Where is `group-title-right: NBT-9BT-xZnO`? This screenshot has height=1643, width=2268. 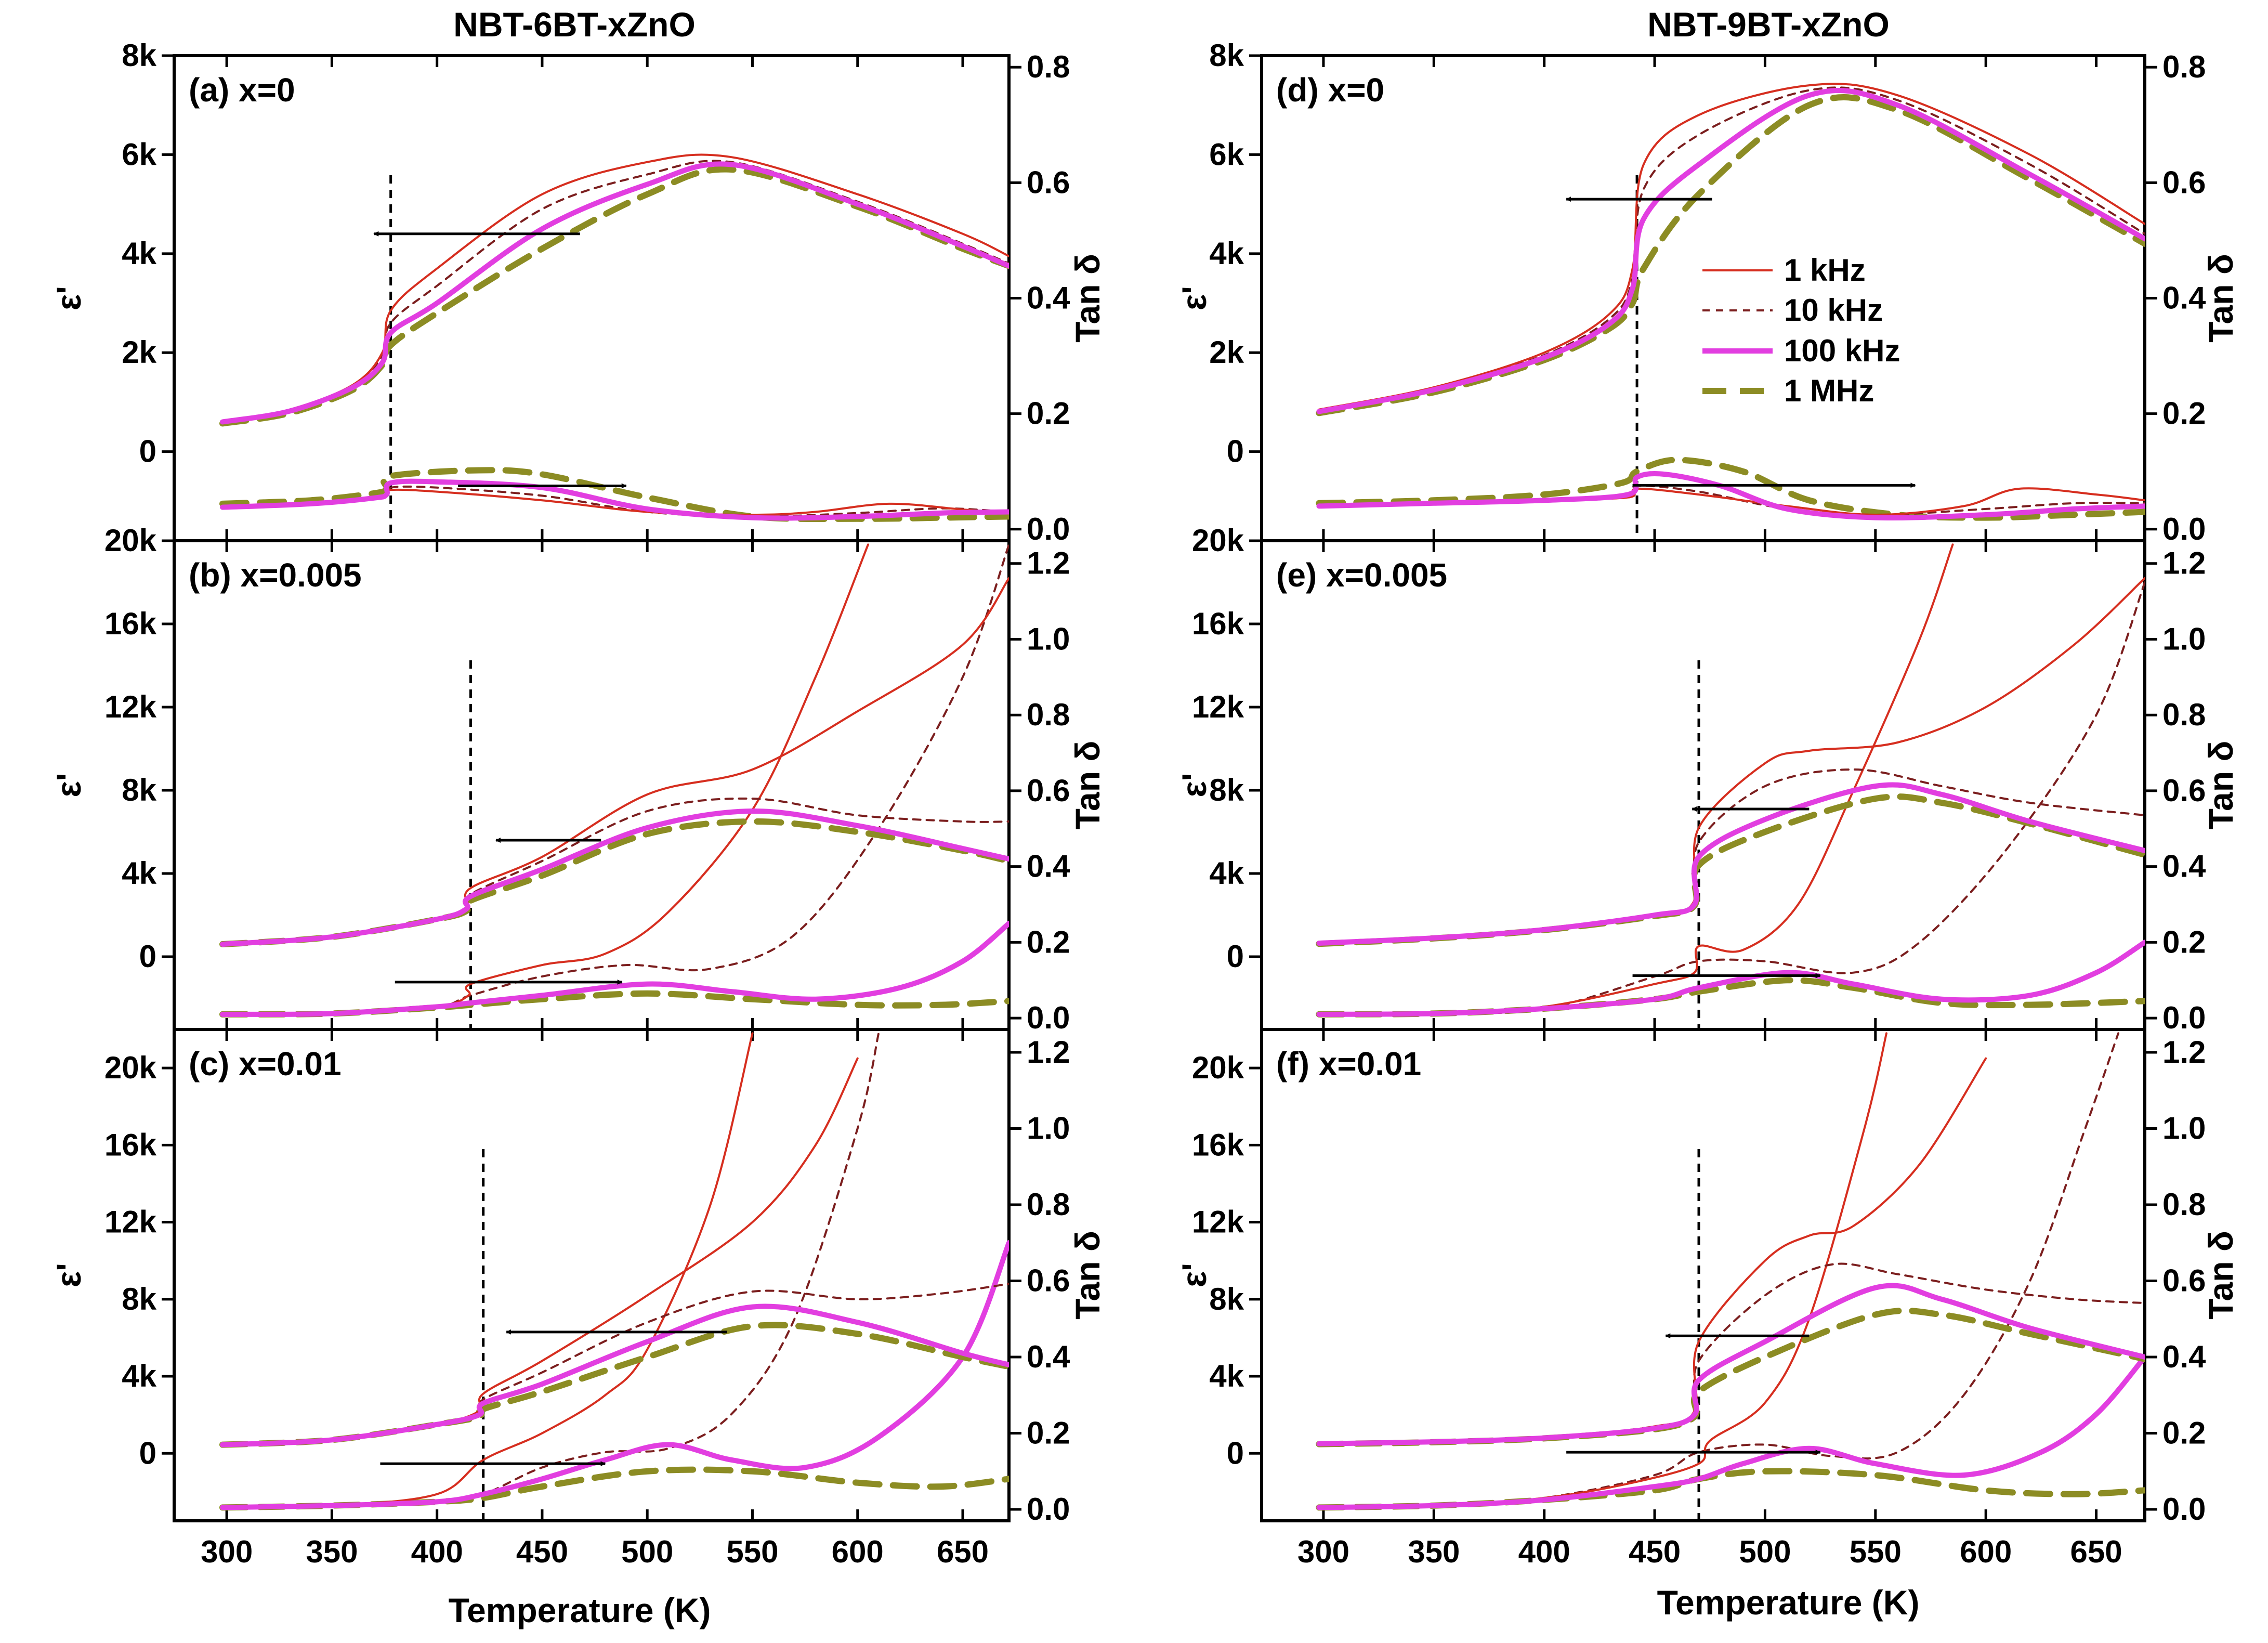 group-title-right: NBT-9BT-xZnO is located at coordinates (1769, 24).